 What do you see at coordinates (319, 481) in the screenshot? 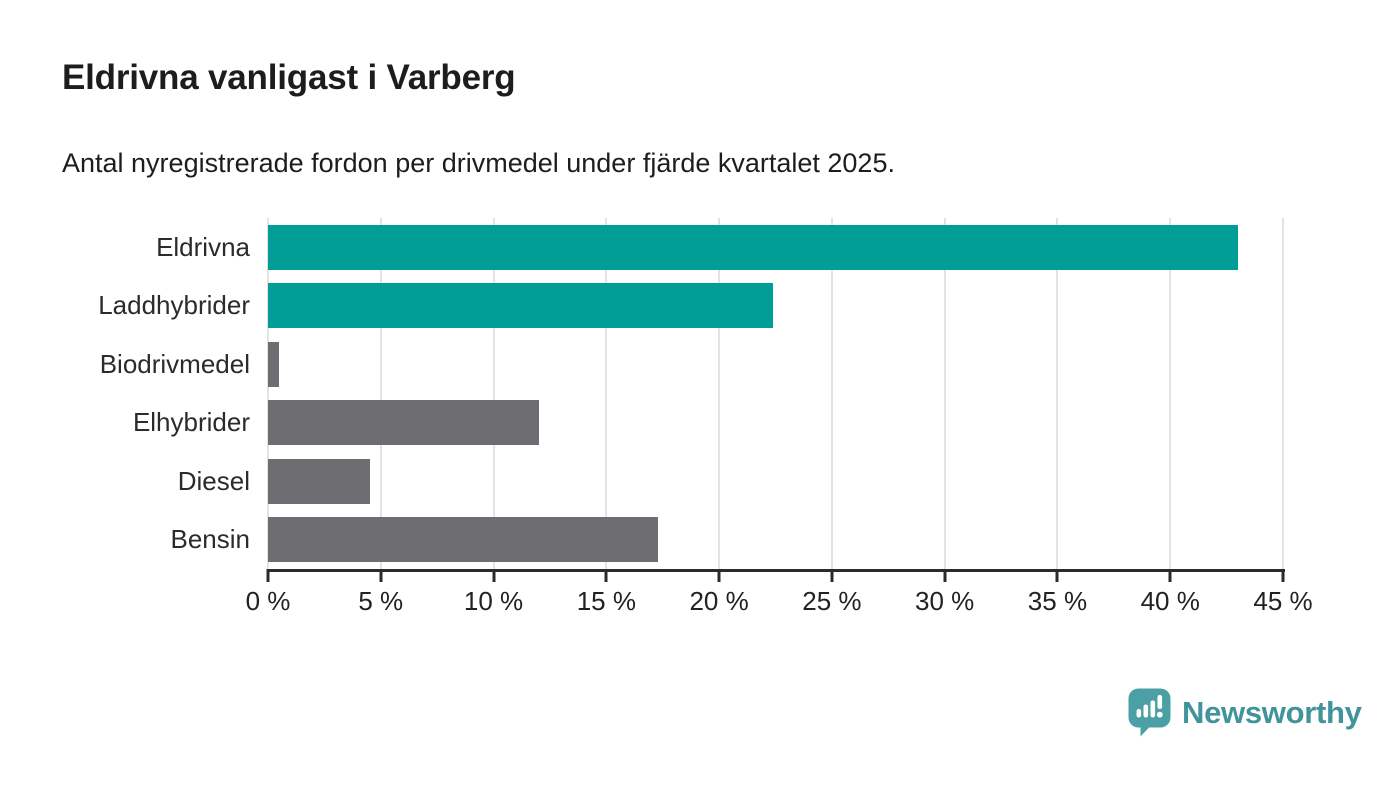
I see `bar-diesel` at bounding box center [319, 481].